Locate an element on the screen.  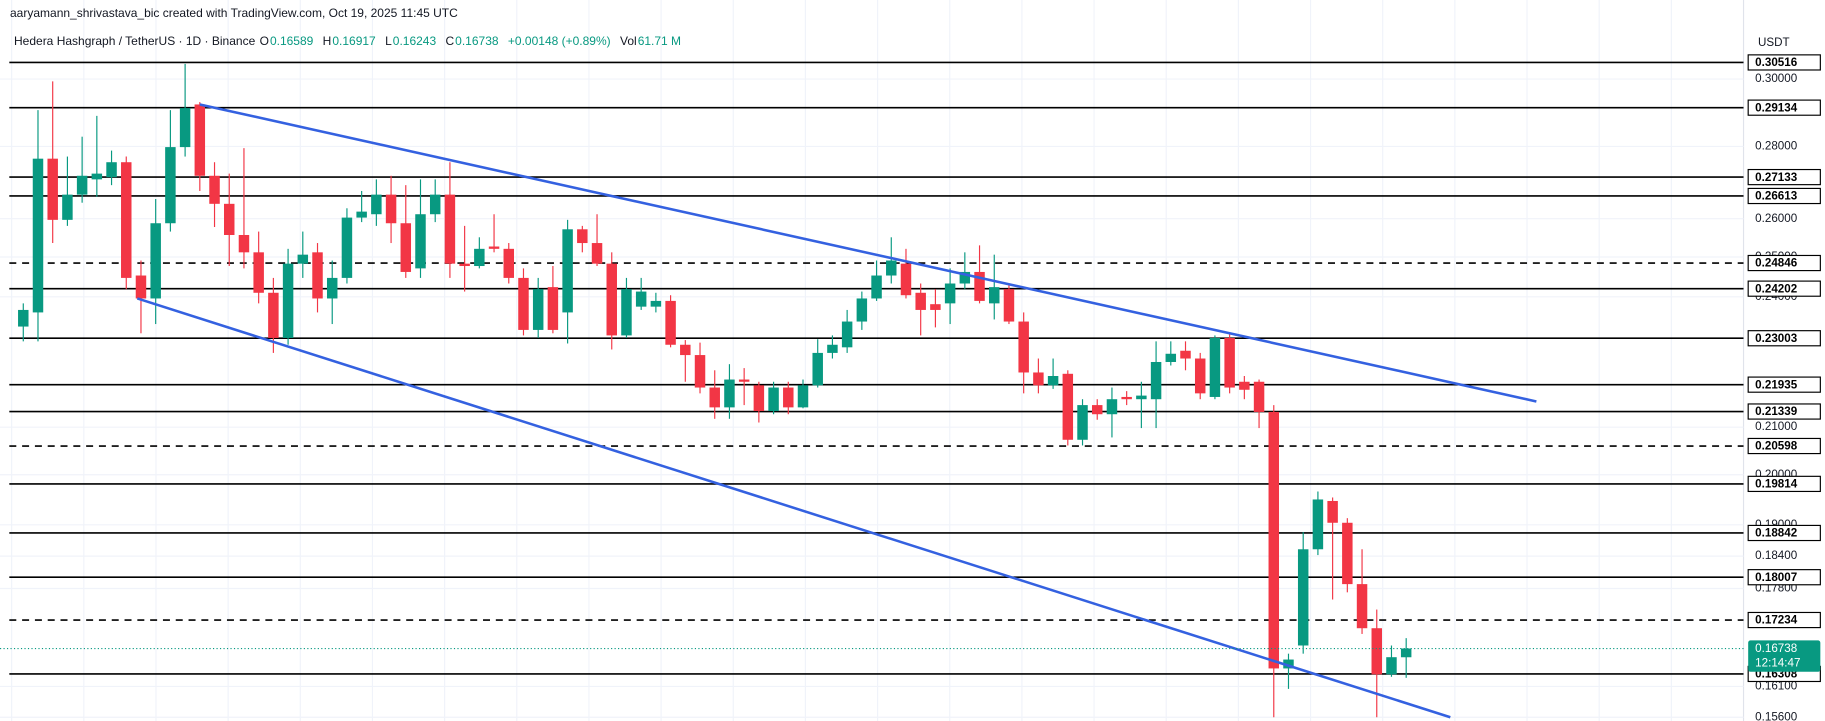
level-label: 0.29134 is located at coordinates (1776, 107).